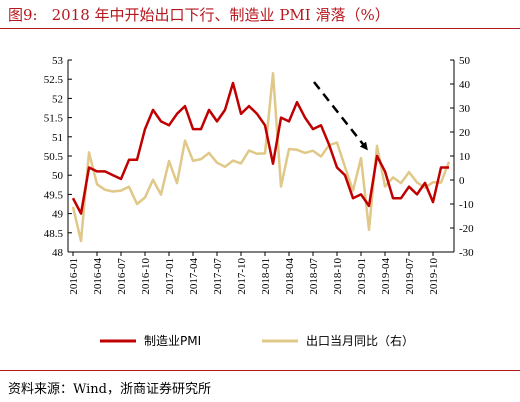 This screenshot has height=402, width=520. I want to click on source-note: 资料来源：Wind，浙商证券研究所, so click(109, 389).